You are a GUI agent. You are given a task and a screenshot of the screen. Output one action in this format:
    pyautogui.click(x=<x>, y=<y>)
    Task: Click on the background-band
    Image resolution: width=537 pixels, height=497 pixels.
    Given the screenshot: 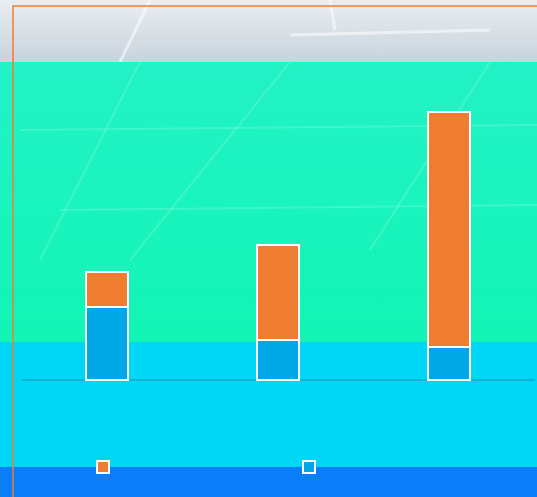 What is the action you would take?
    pyautogui.click(x=268, y=482)
    